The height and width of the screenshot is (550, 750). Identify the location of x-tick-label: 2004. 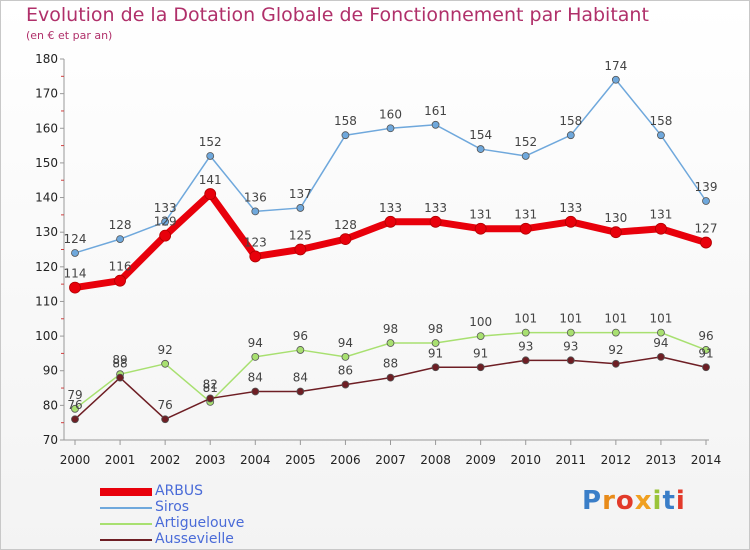
(255, 460).